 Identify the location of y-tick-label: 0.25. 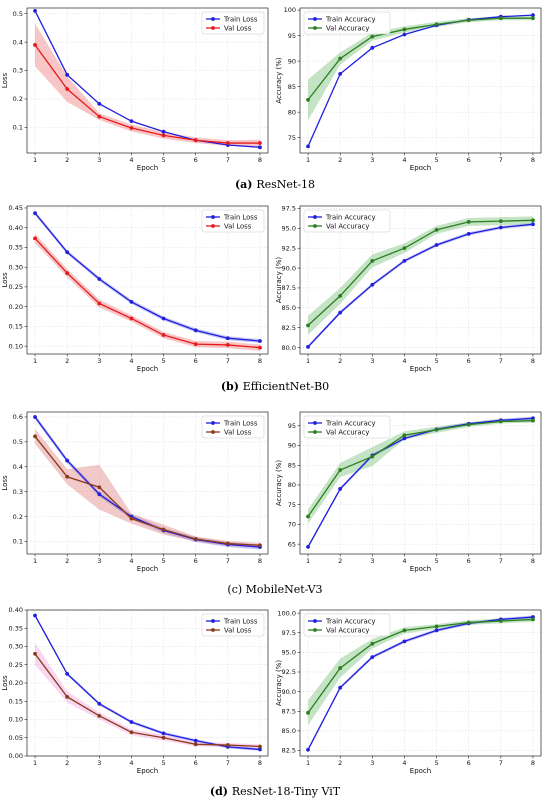
(16, 287).